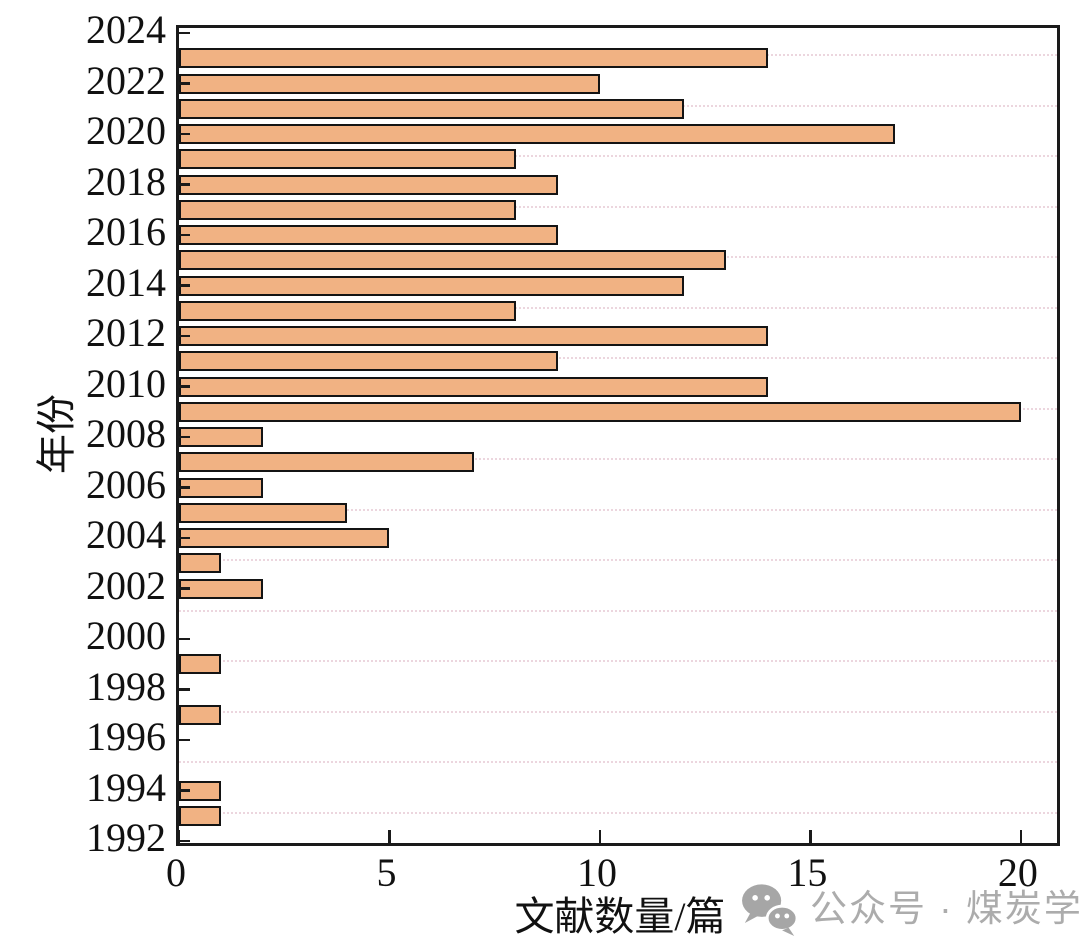 This screenshot has width=1080, height=949. Describe the element at coordinates (126, 837) in the screenshot. I see `y-tick-label: 1992` at that location.